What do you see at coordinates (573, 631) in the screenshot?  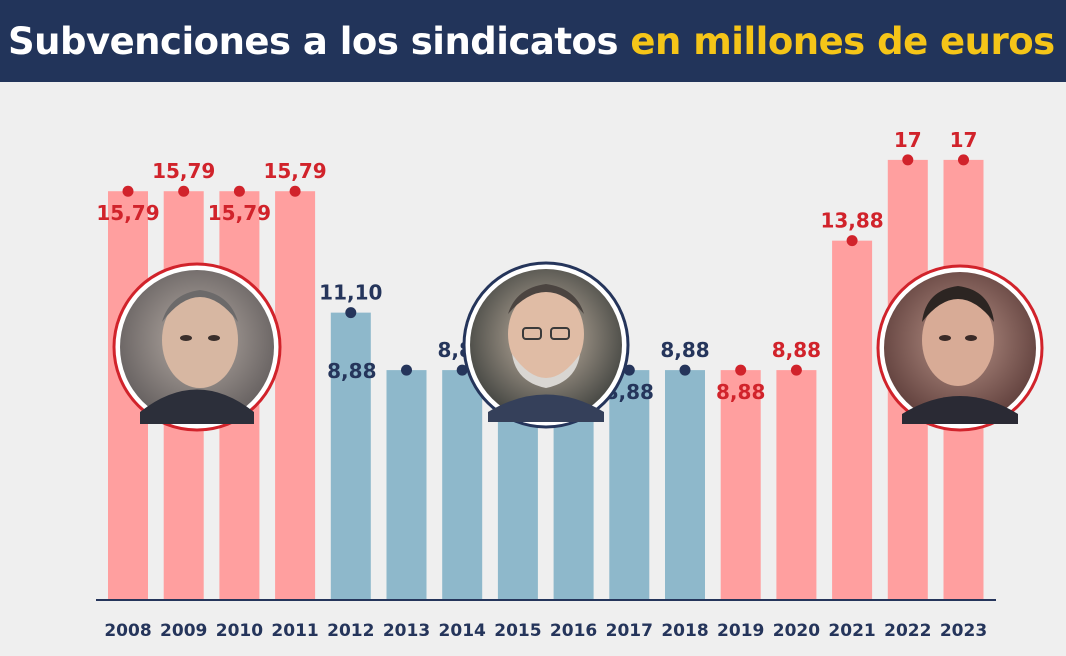 I see `x-tick-2016: 2016` at bounding box center [573, 631].